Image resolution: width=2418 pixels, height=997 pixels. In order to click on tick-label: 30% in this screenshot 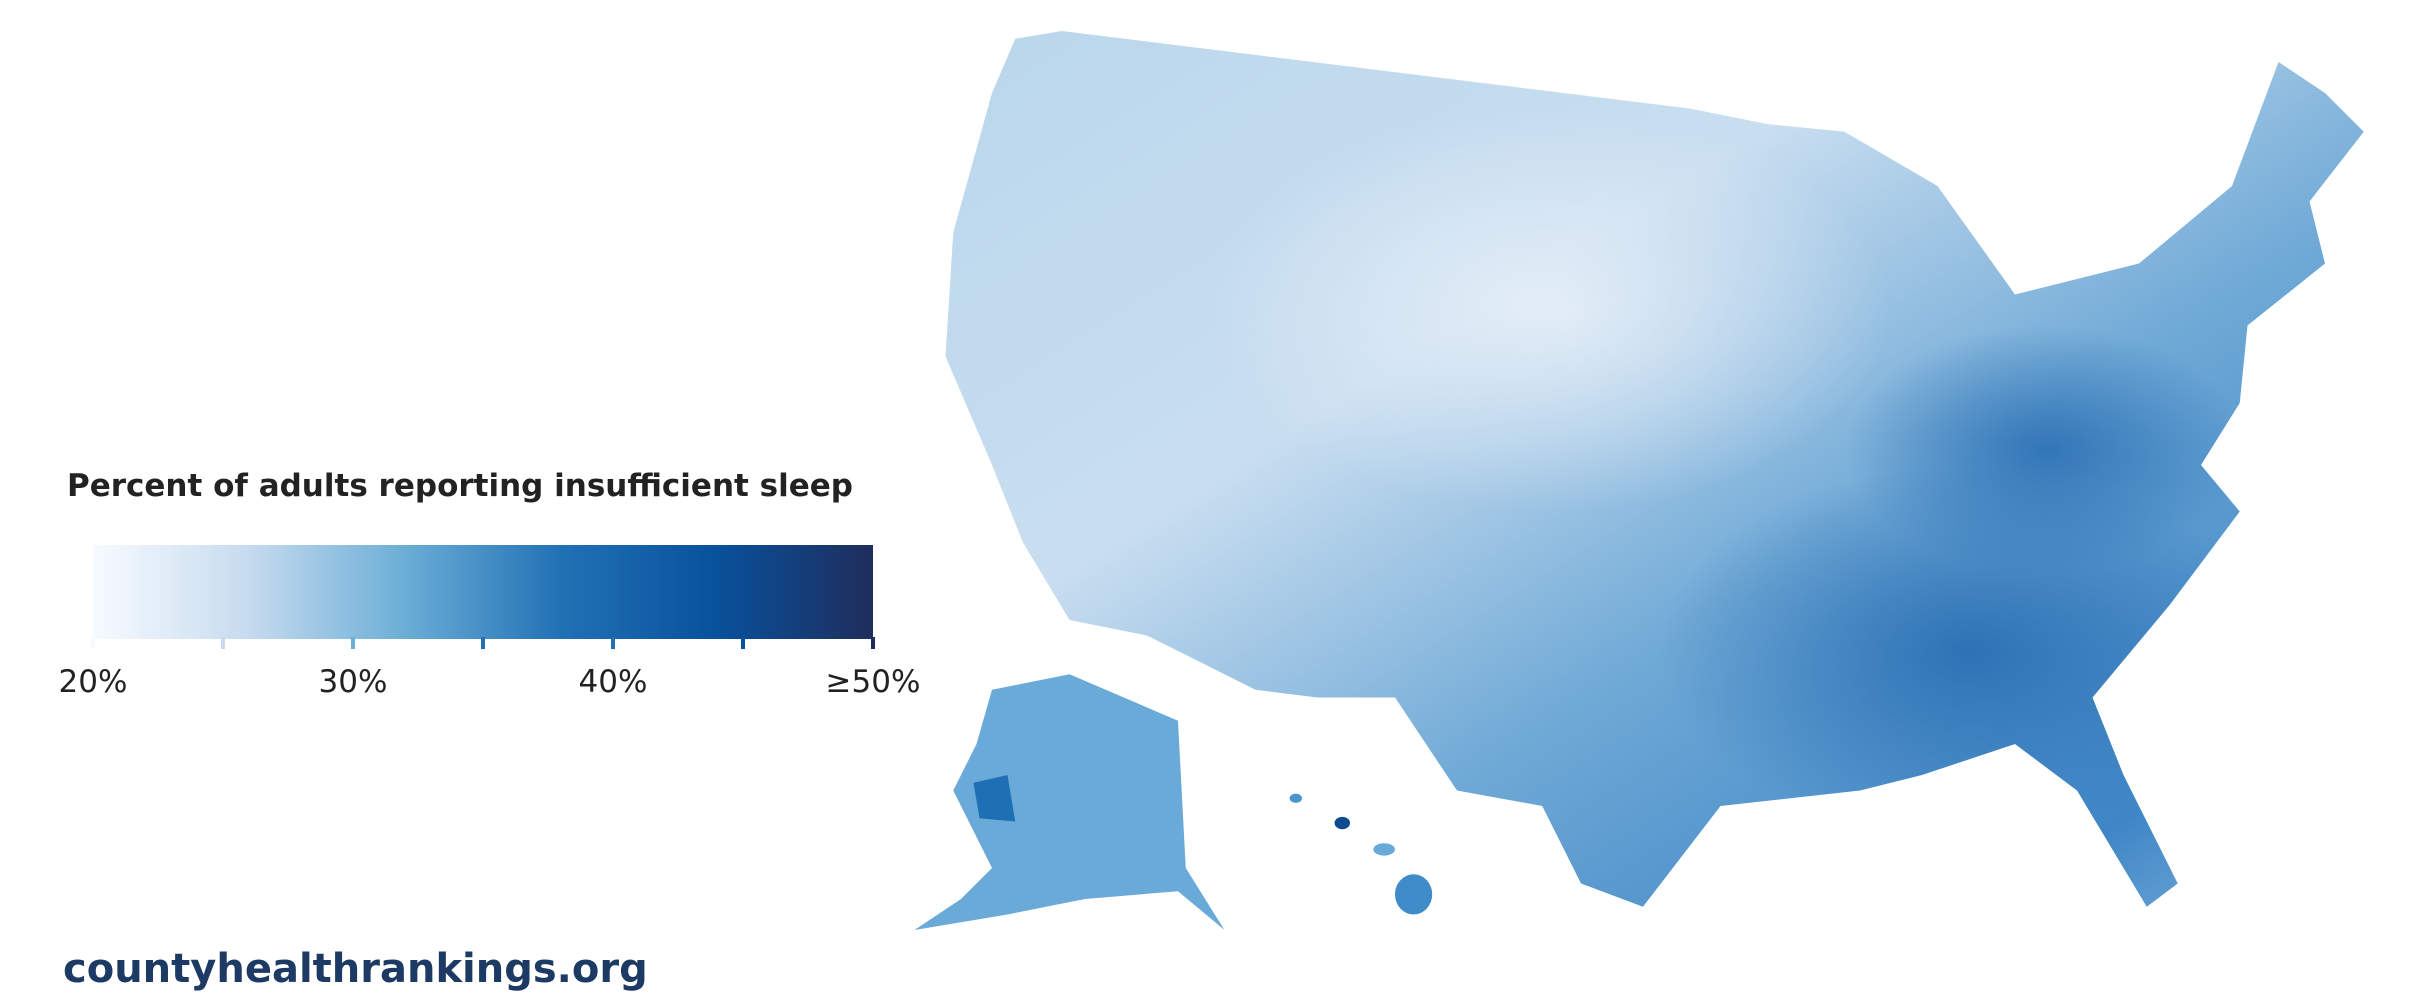, I will do `click(353, 682)`.